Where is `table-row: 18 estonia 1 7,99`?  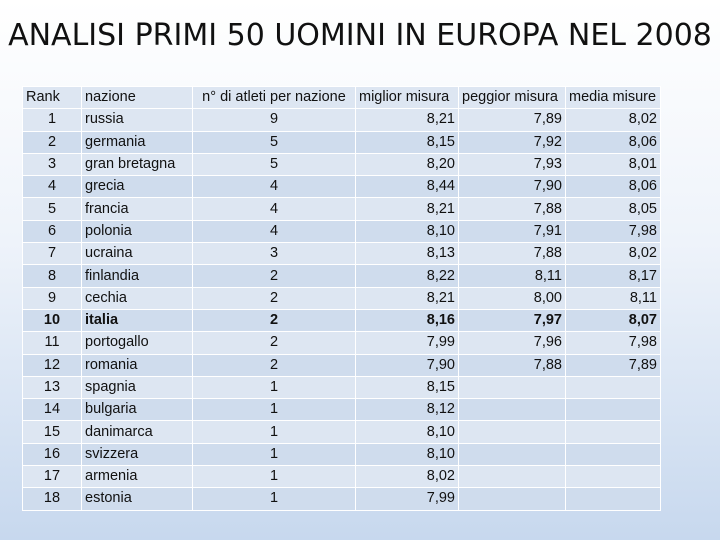 table-row: 18 estonia 1 7,99 is located at coordinates (341, 499).